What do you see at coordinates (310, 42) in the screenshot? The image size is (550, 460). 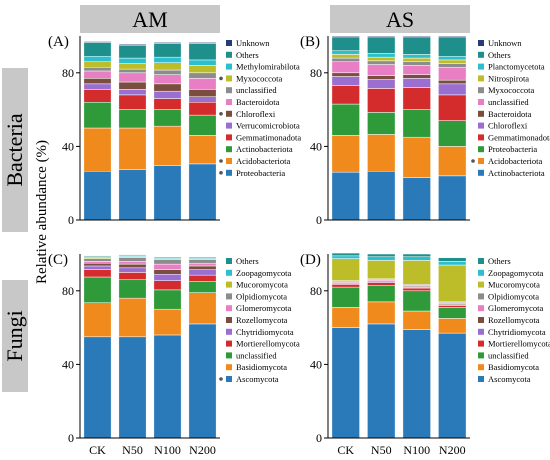 I see `panel-label: (B)` at bounding box center [310, 42].